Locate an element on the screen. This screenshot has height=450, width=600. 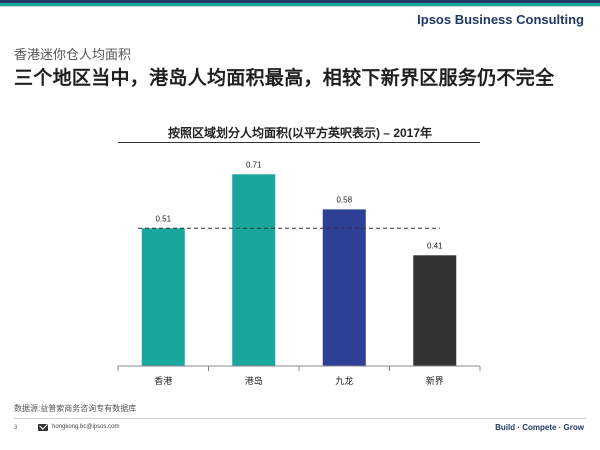
tagline: Build · Compete · Grow is located at coordinates (539, 427).